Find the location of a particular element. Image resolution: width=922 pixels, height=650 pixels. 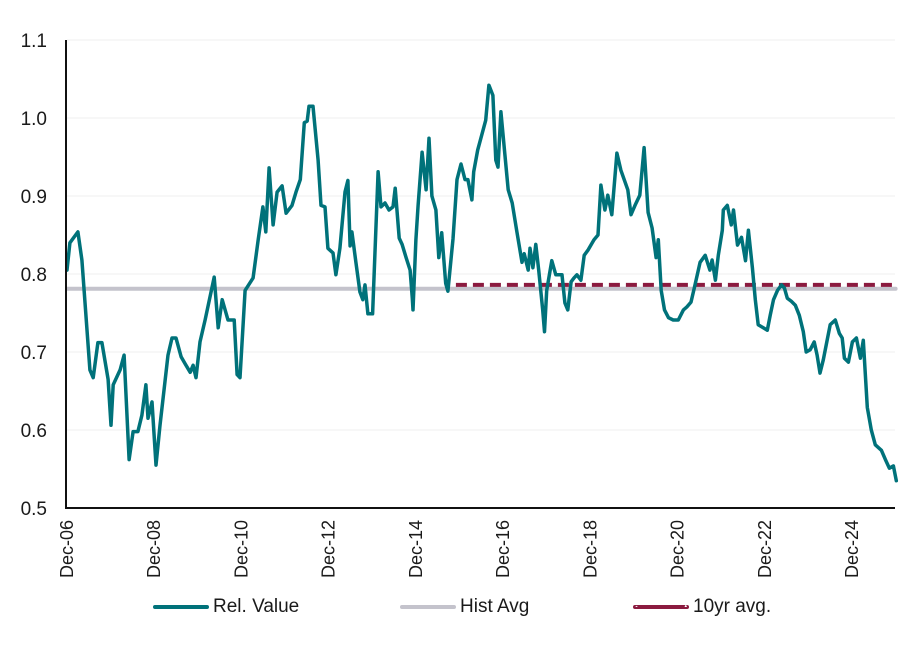

legend: Rel. Value Hist Avg 10yr avg. is located at coordinates (461, 610).